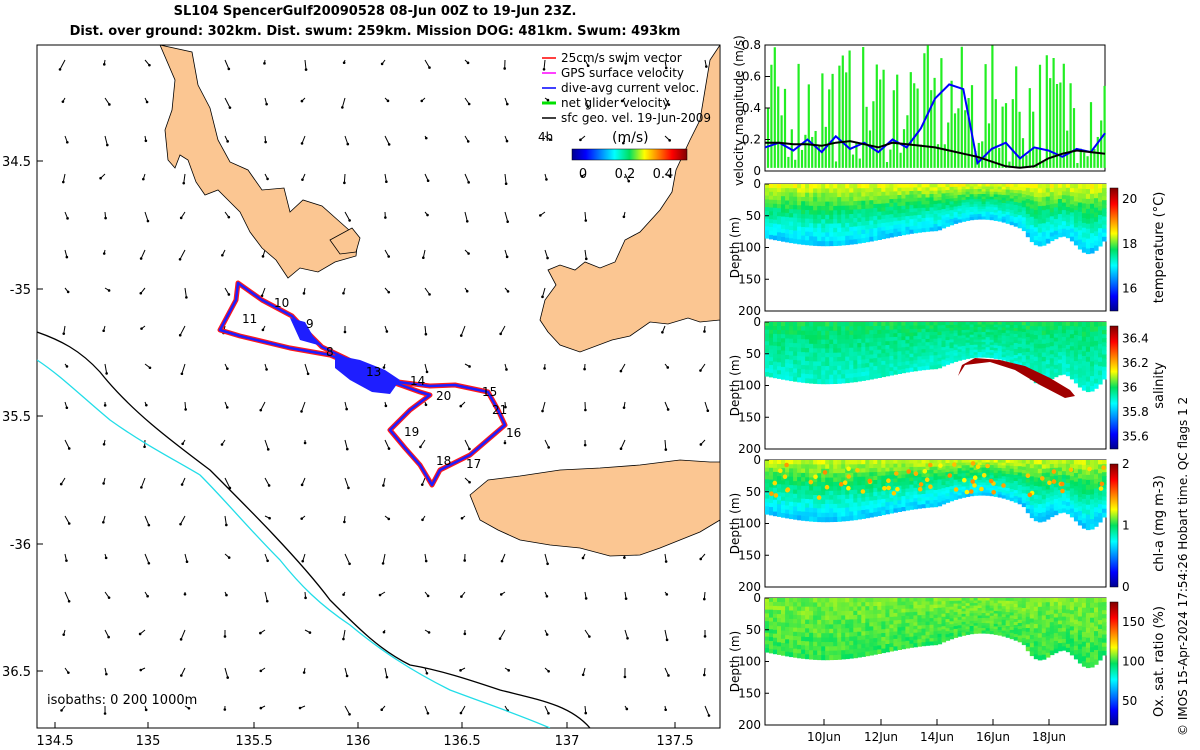 The height and width of the screenshot is (750, 1200). Describe the element at coordinates (703, 367) in the screenshot. I see `surface-velocity-arrow` at that location.